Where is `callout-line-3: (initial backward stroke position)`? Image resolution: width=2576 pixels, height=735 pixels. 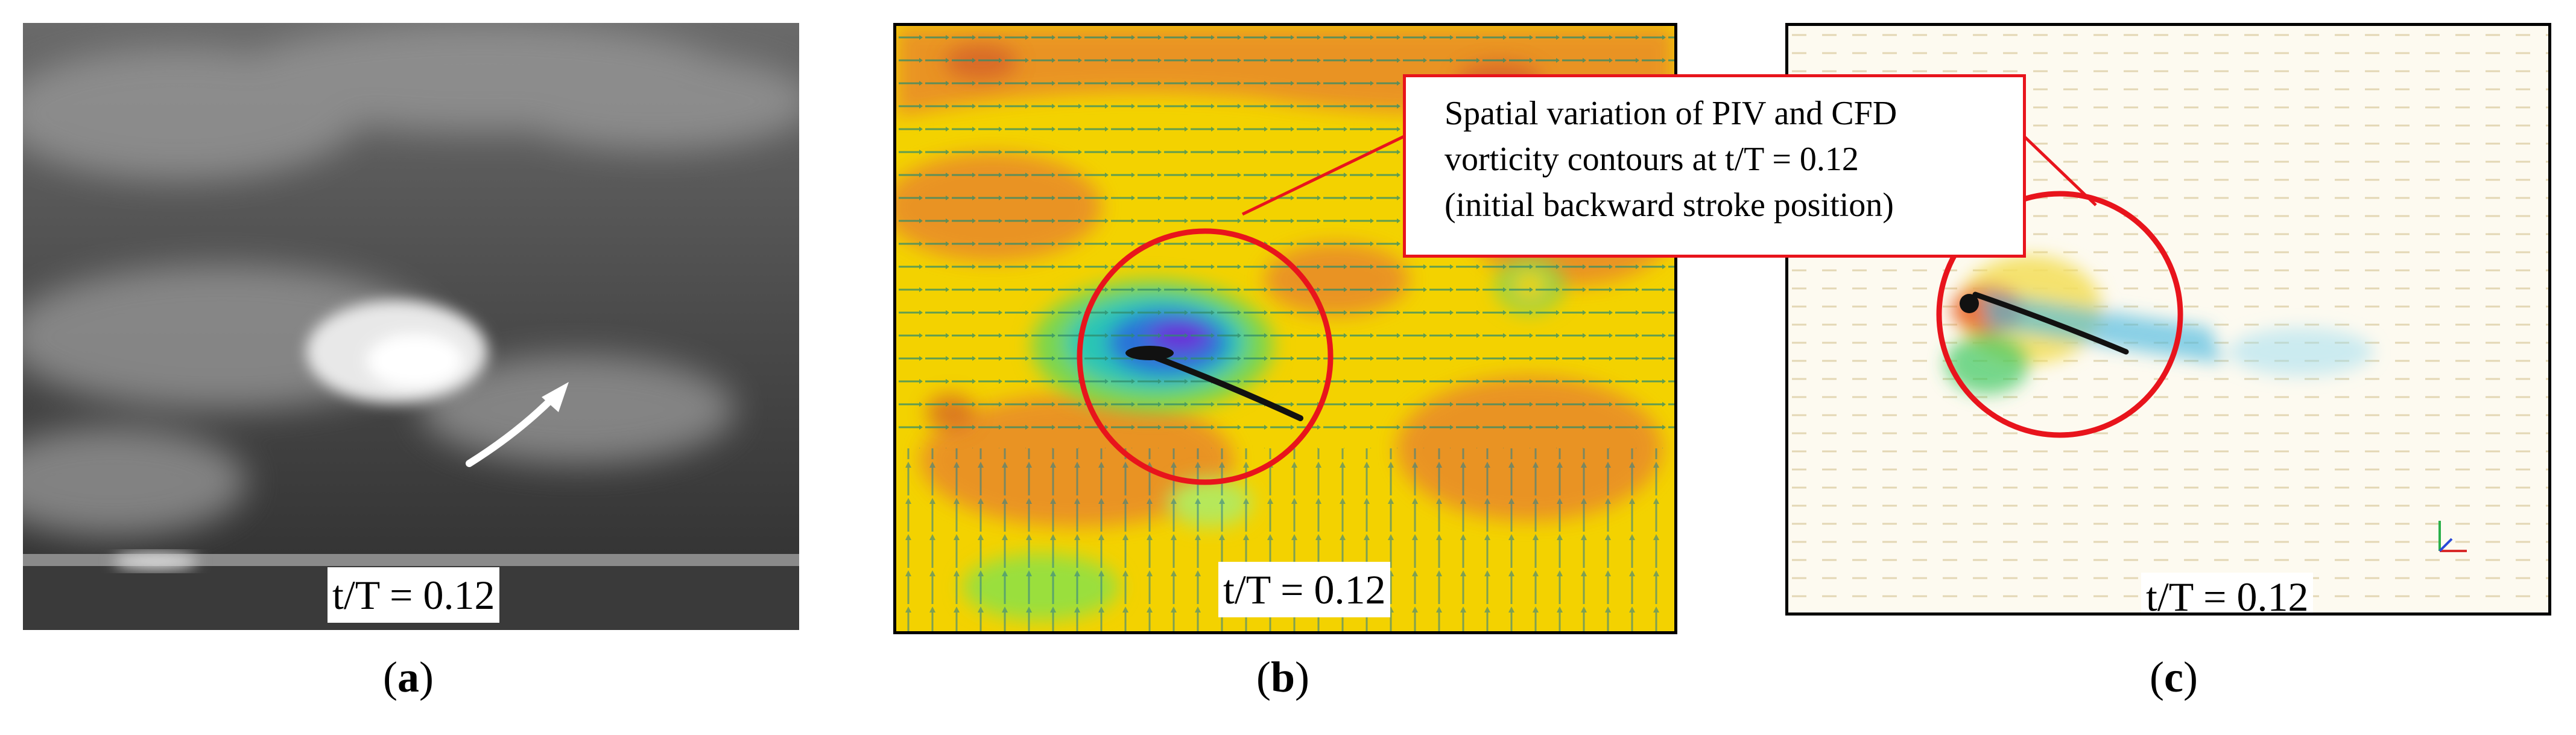 callout-line-3: (initial backward stroke position) is located at coordinates (1669, 205).